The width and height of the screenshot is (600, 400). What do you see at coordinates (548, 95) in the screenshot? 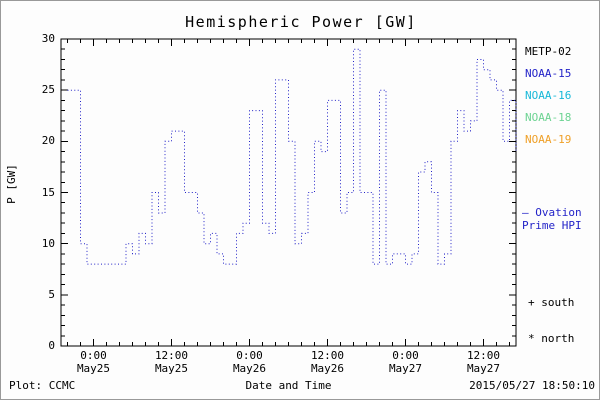
I see `legend-item-noaa-16: NOAA-16` at bounding box center [548, 95].